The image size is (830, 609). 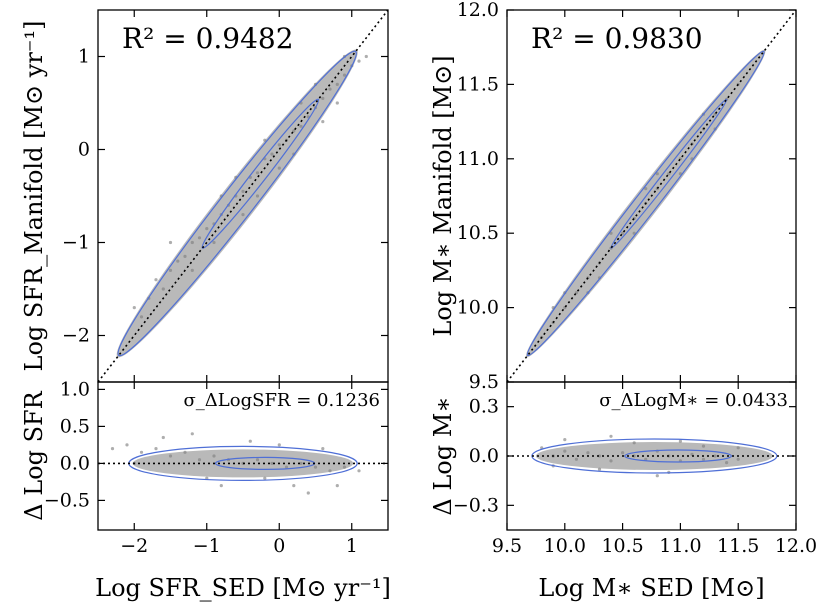 What do you see at coordinates (651, 588) in the screenshot?
I see `x-axis-label: Log M∗ SED [M⊙]` at bounding box center [651, 588].